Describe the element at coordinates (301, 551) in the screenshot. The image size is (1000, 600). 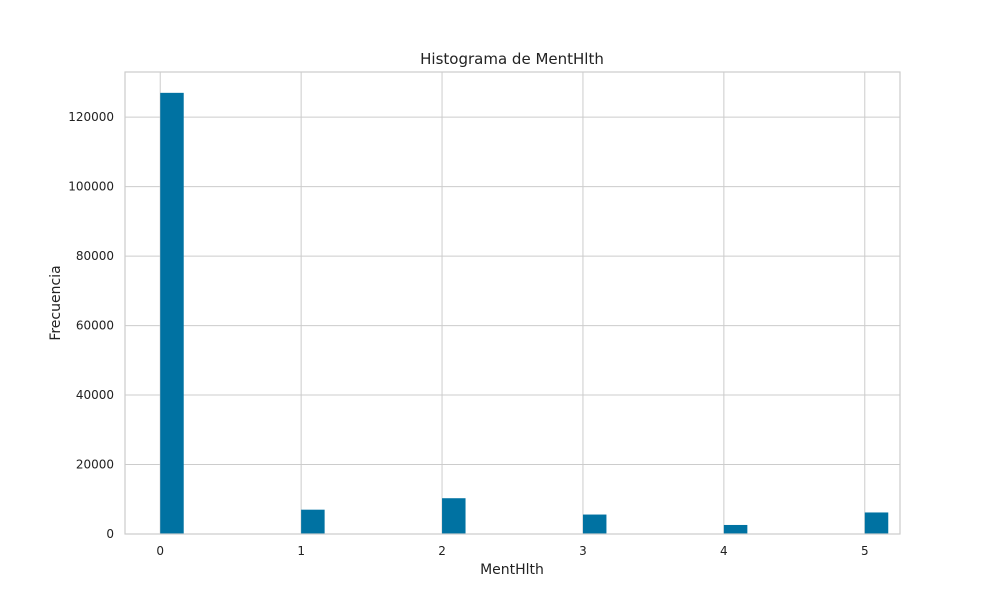
I see `x-tick-label: 1` at that location.